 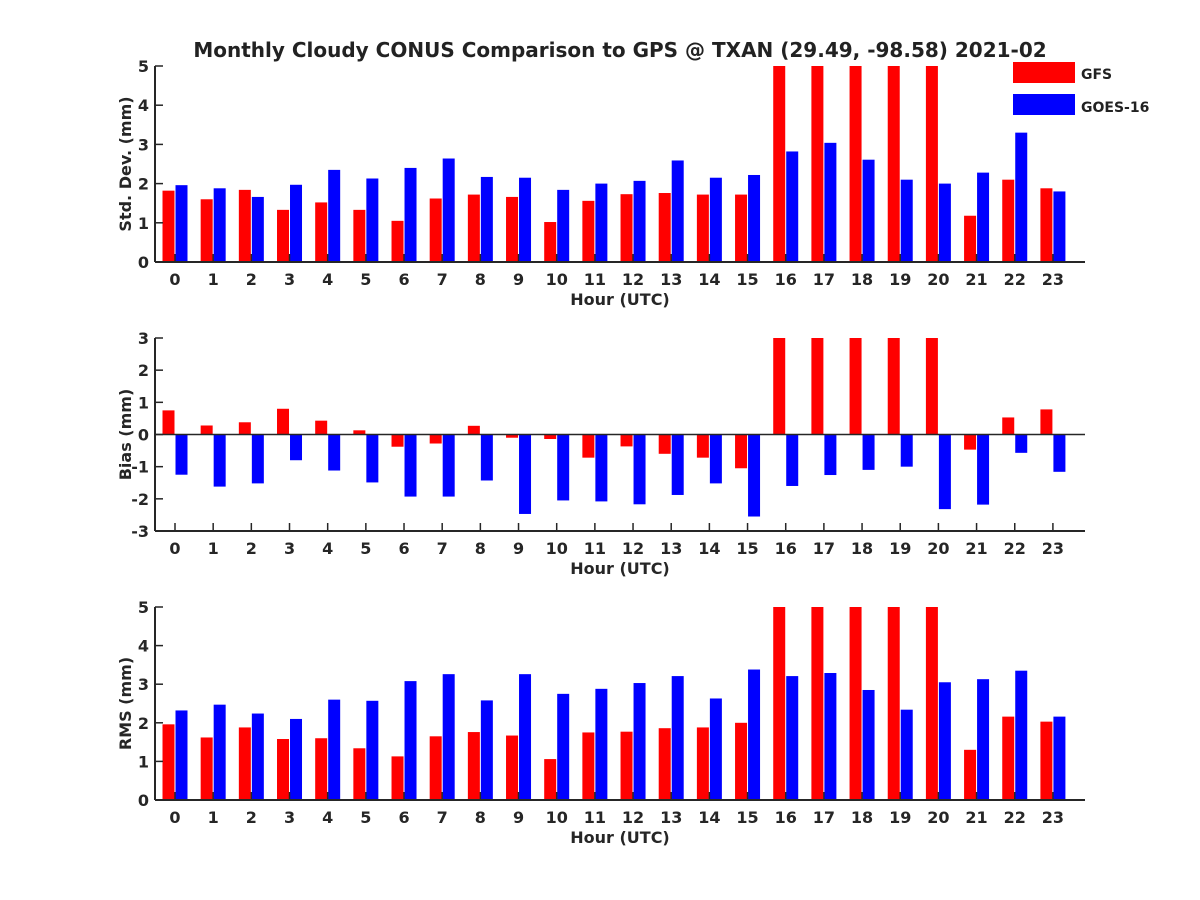 What do you see at coordinates (480, 548) in the screenshot?
I see `x-tick-label: 8` at bounding box center [480, 548].